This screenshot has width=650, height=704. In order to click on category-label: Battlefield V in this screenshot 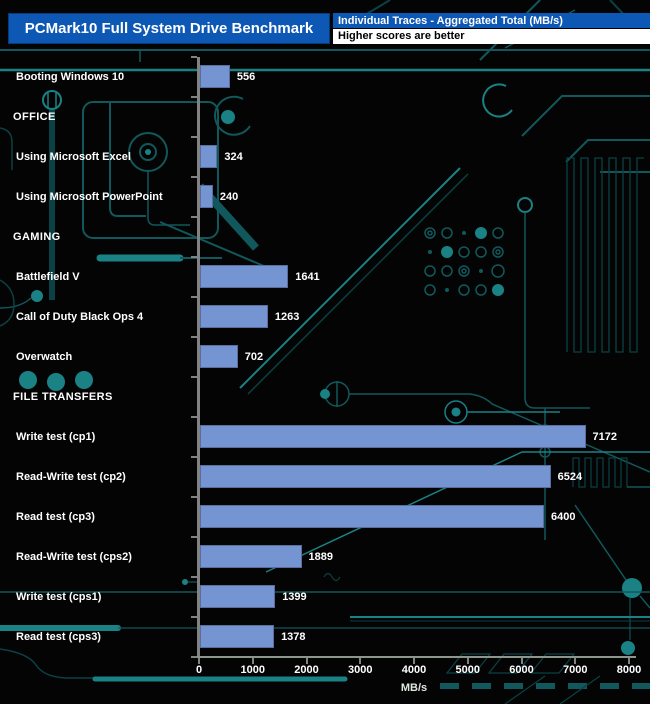, I will do `click(48, 277)`.